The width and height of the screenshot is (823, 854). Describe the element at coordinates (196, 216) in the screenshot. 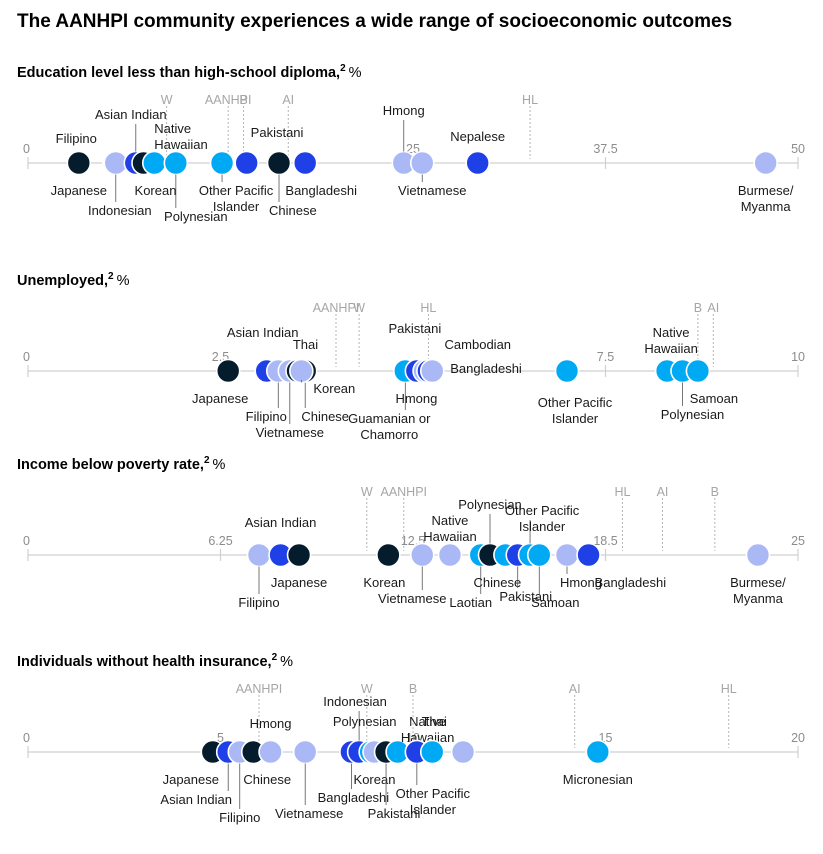

I see `point-label: Polynesian` at that location.